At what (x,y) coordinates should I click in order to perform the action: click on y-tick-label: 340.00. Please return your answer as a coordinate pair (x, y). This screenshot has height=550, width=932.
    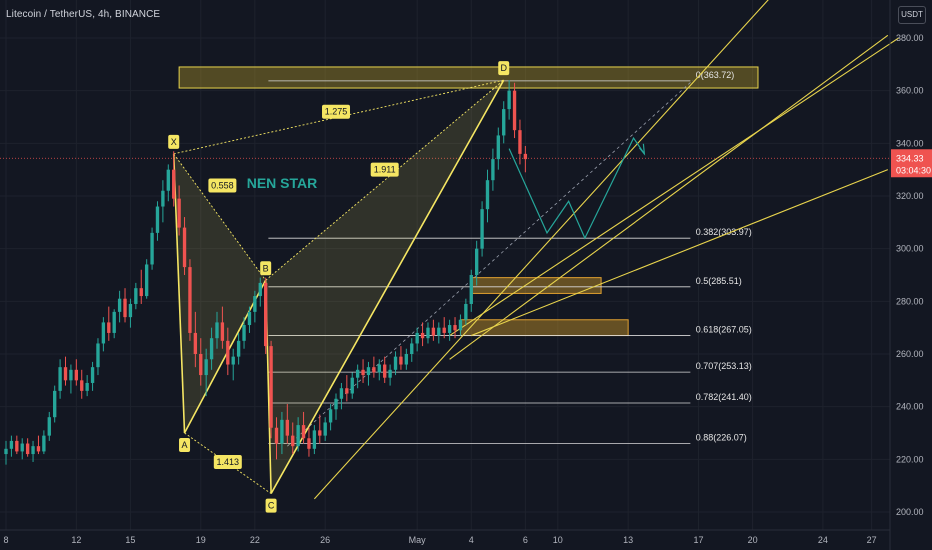
    Looking at the image, I should click on (910, 143).